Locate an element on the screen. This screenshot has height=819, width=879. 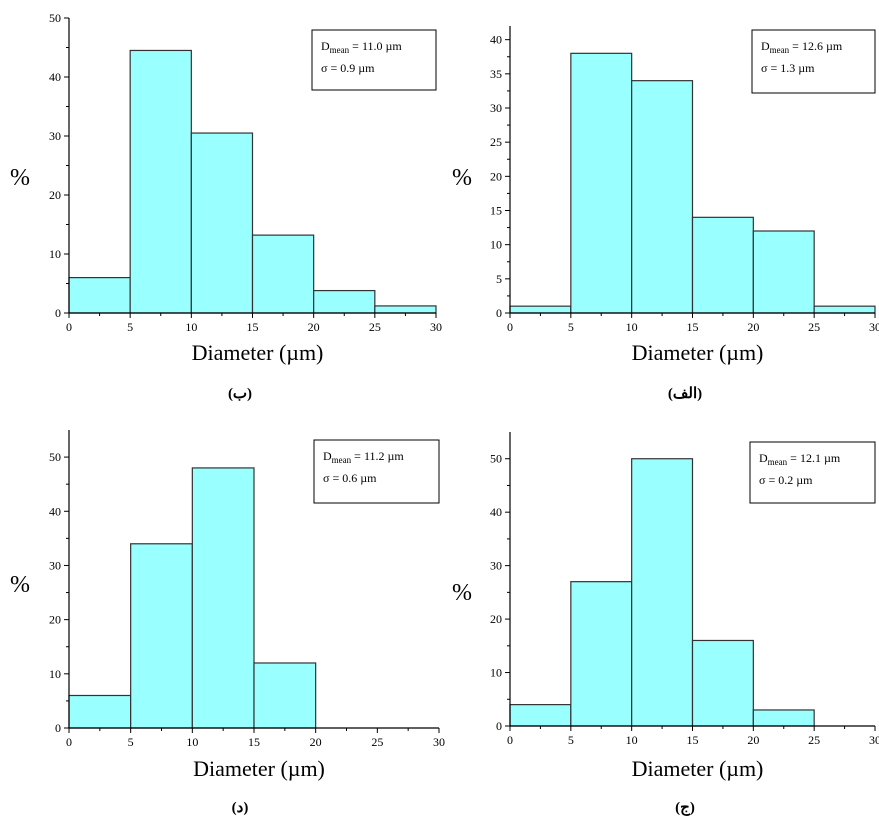
panel-caption: (ب) is located at coordinates (240, 394).